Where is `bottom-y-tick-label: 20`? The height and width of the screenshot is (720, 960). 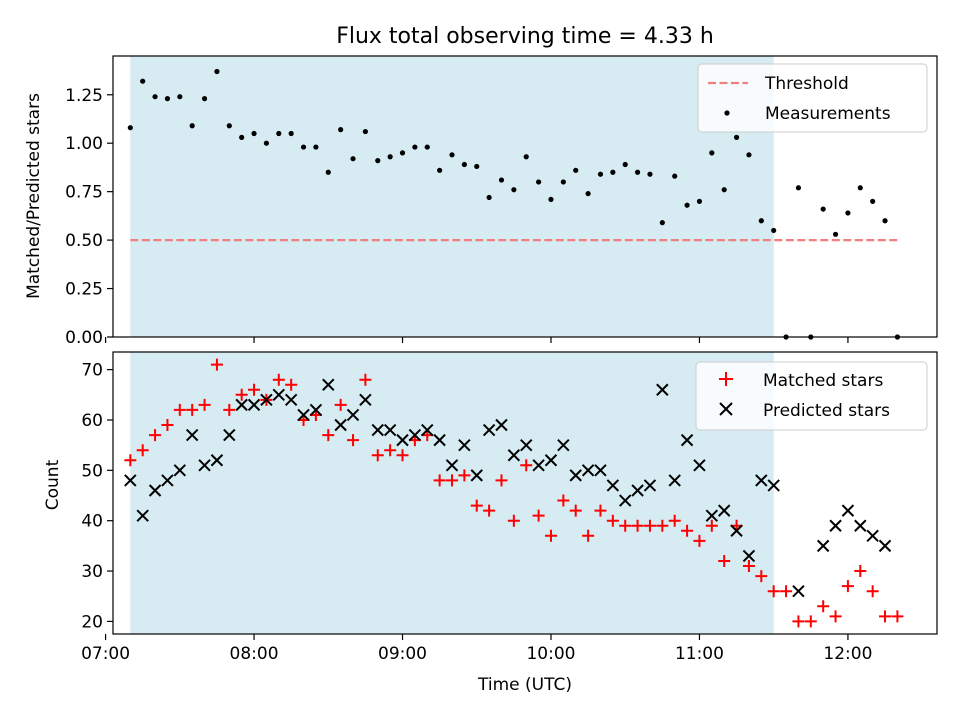 bottom-y-tick-label: 20 is located at coordinates (92, 622).